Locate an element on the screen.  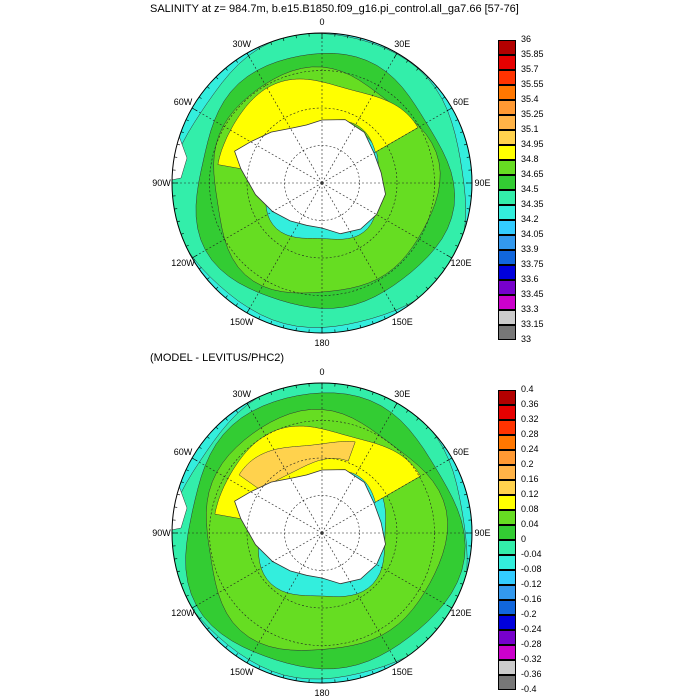
colorbar-label: -0.24 is located at coordinates (531, 629).